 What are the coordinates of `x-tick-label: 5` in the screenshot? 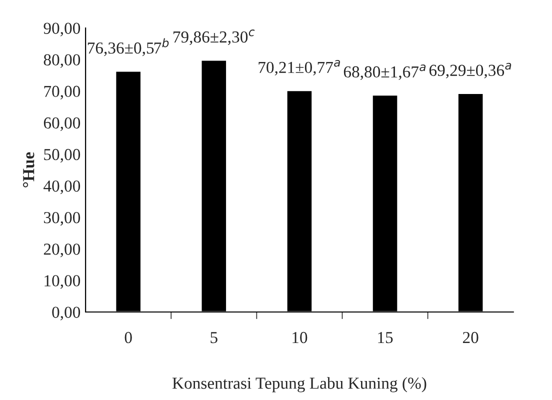 It's located at (214, 338).